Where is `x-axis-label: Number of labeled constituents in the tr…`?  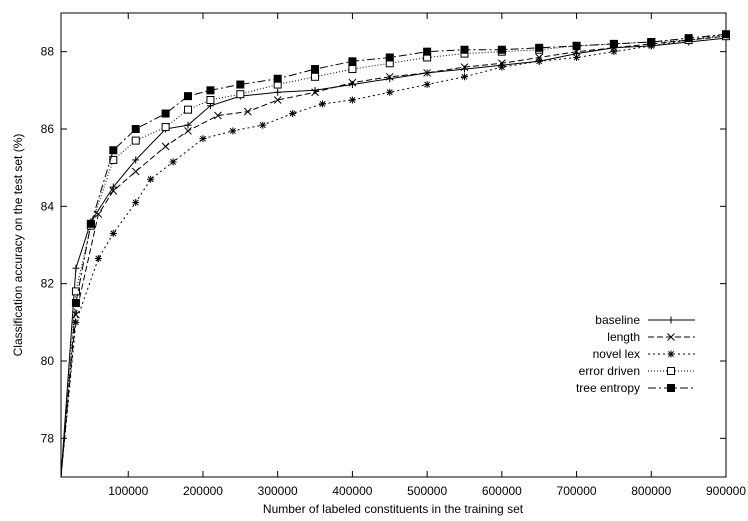 x-axis-label: Number of labeled constituents in the tr… is located at coordinates (393, 509).